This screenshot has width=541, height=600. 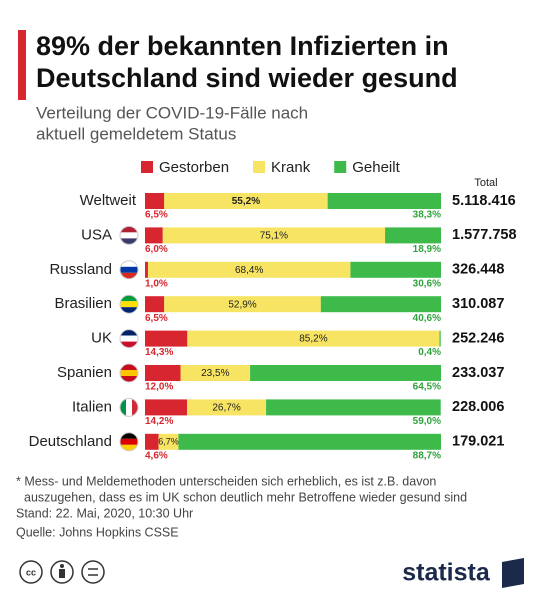 I want to click on total-header: Total, so click(x=485, y=183).